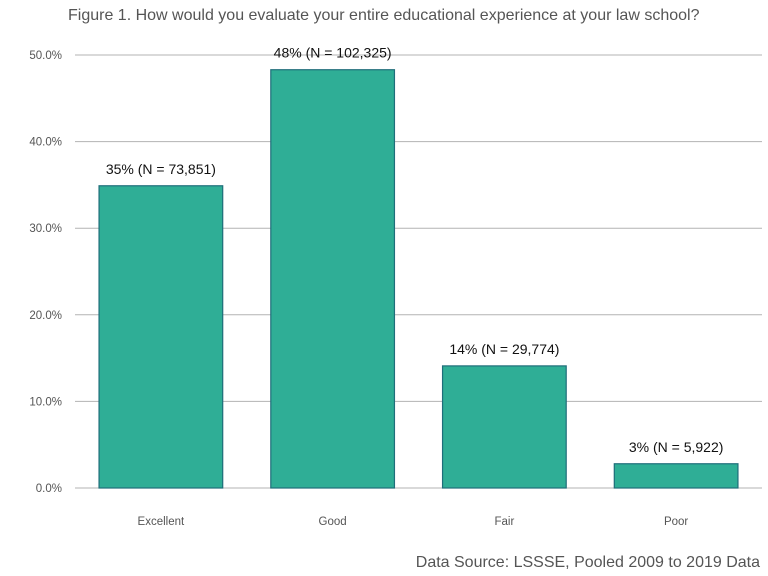 The image size is (768, 576). What do you see at coordinates (45, 316) in the screenshot?
I see `y-tick-label: 20.0%` at bounding box center [45, 316].